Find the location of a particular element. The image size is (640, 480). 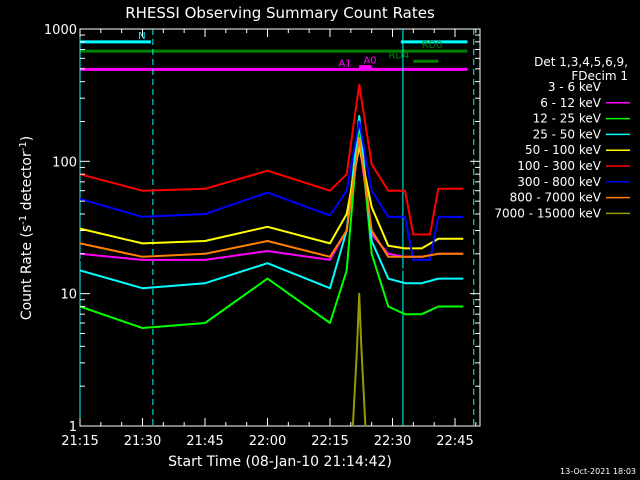

x-tick-label: 22:00 is located at coordinates (267, 441).